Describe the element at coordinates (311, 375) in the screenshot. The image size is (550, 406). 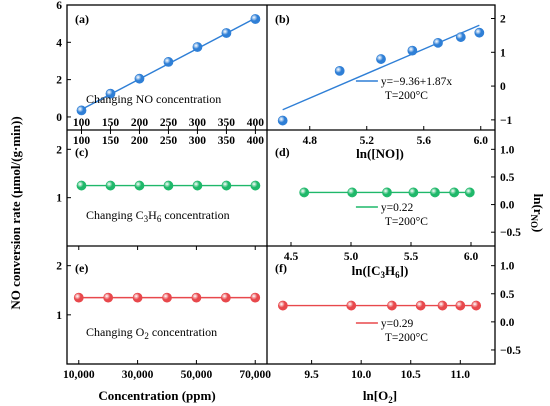
I see `x-tick-label: 9.5` at that location.